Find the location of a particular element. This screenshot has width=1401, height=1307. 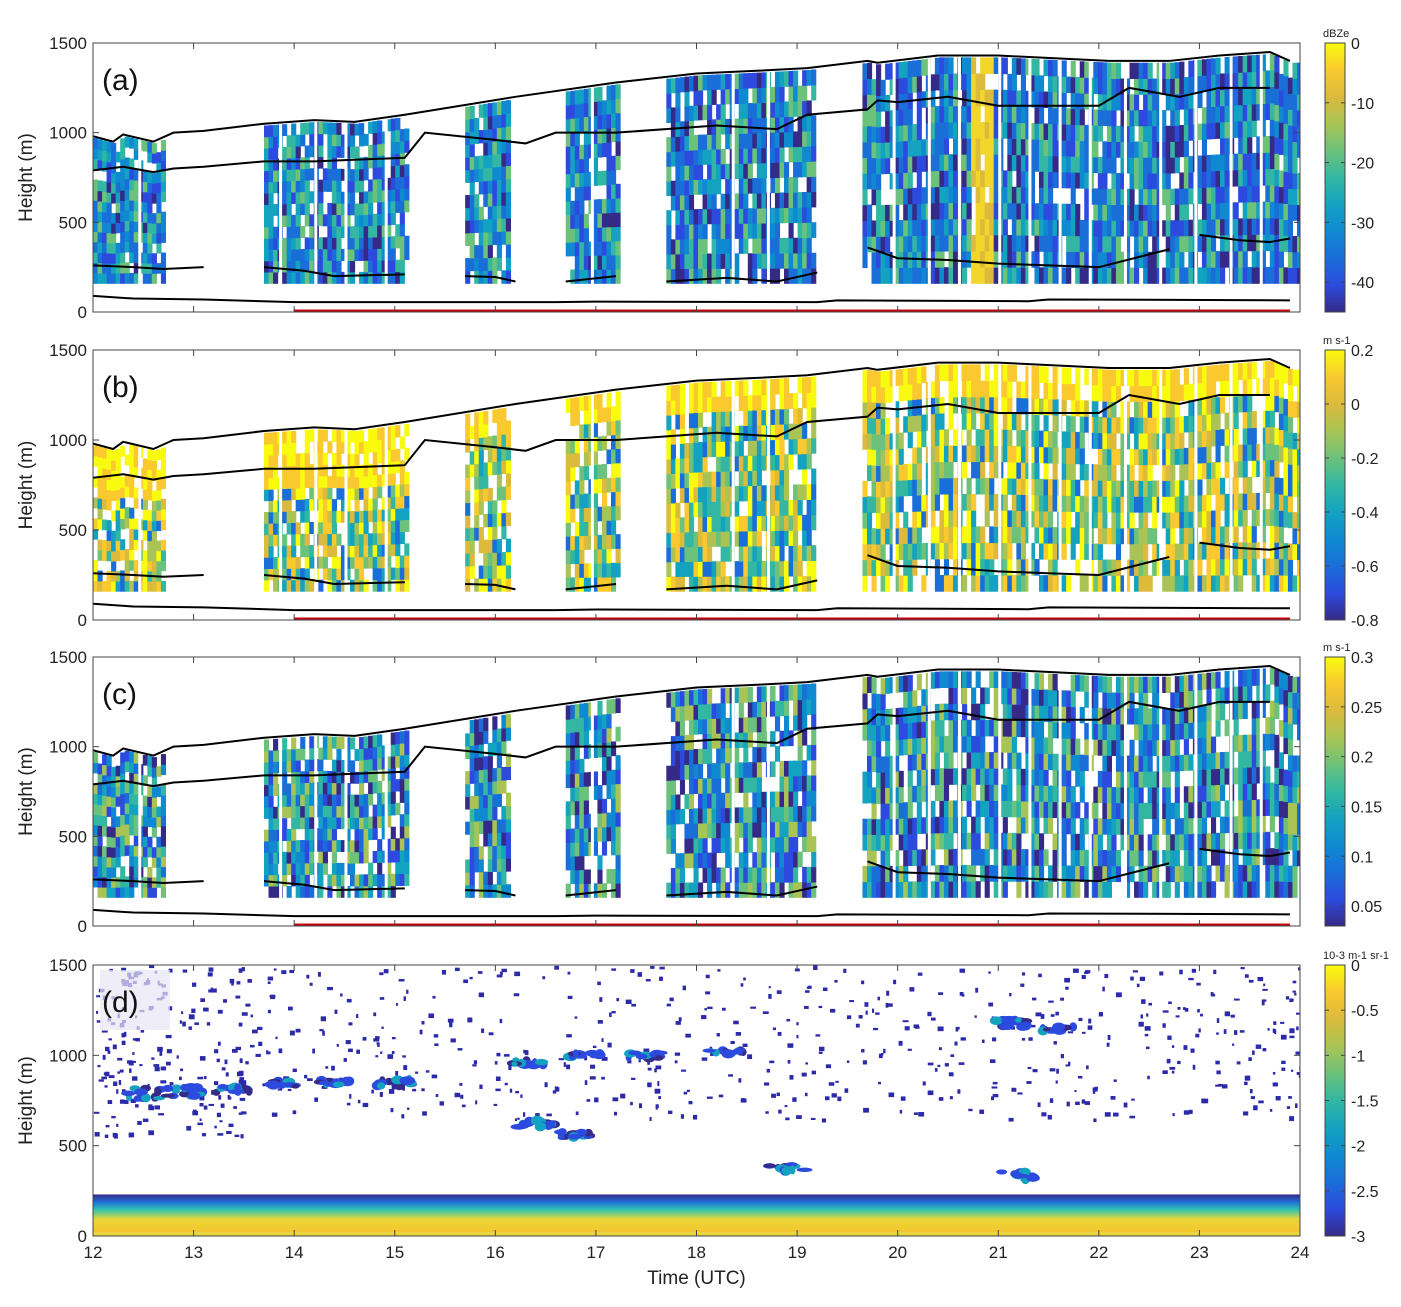

x-tick-label: 16 is located at coordinates (495, 1252).